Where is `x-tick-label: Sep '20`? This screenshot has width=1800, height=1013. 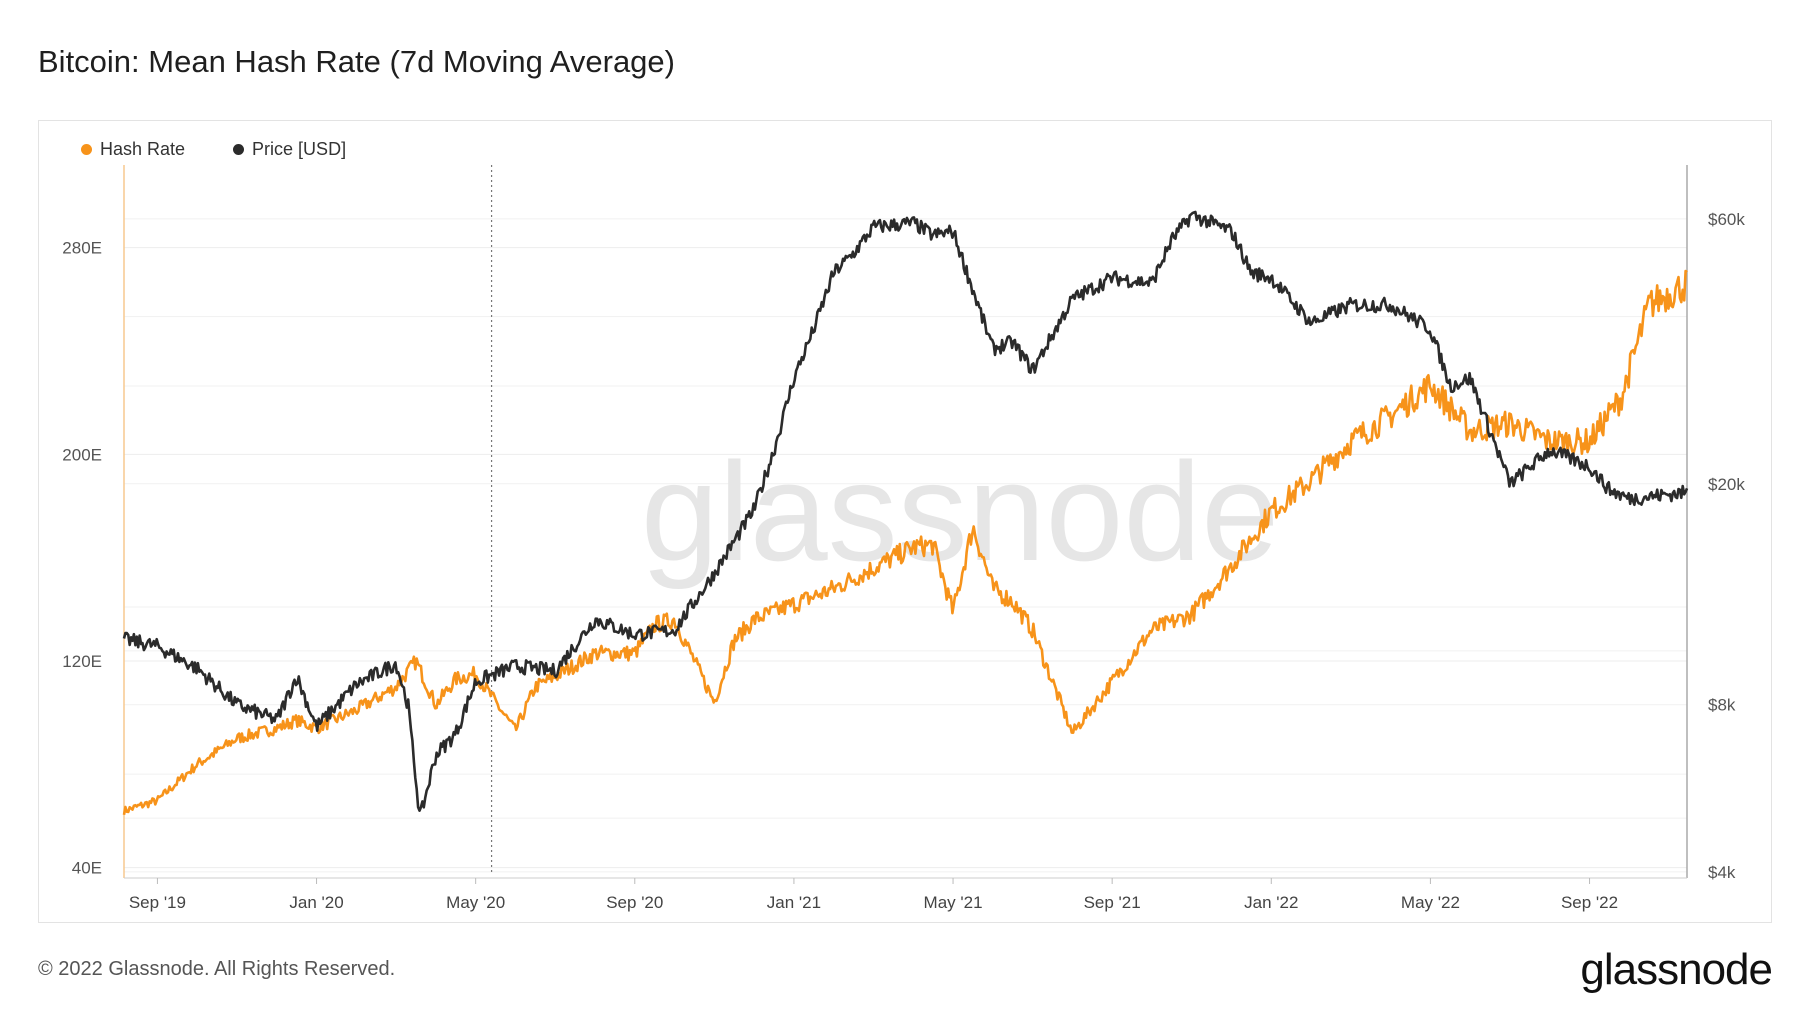 x-tick-label: Sep '20 is located at coordinates (634, 902).